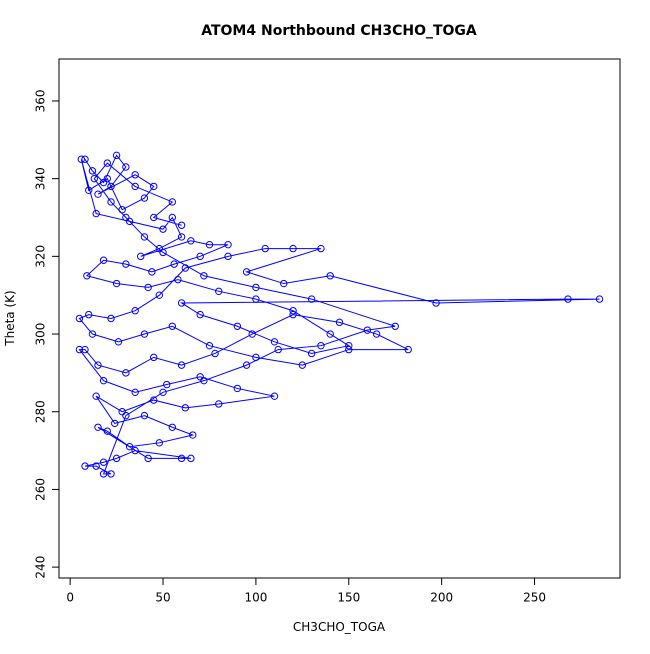 This screenshot has height=654, width=650. What do you see at coordinates (41, 567) in the screenshot?
I see `y-tick-label: 240` at bounding box center [41, 567].